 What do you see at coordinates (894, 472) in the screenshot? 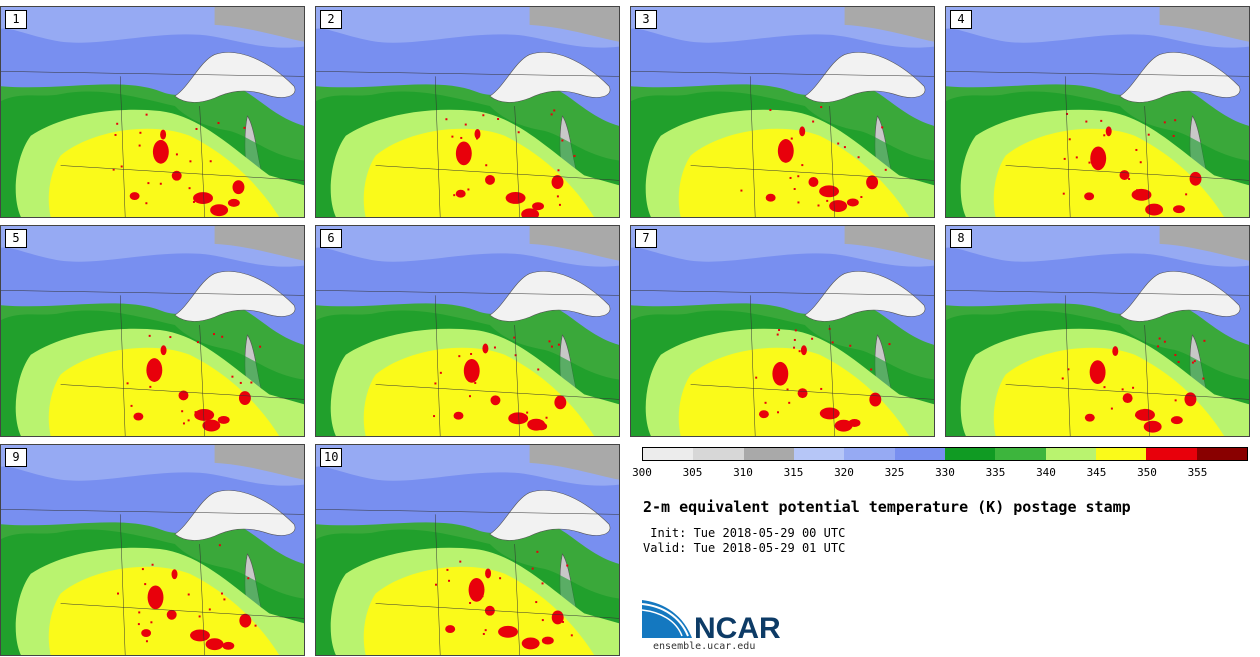
I see `colorbar-tick-label: 325` at bounding box center [894, 472].